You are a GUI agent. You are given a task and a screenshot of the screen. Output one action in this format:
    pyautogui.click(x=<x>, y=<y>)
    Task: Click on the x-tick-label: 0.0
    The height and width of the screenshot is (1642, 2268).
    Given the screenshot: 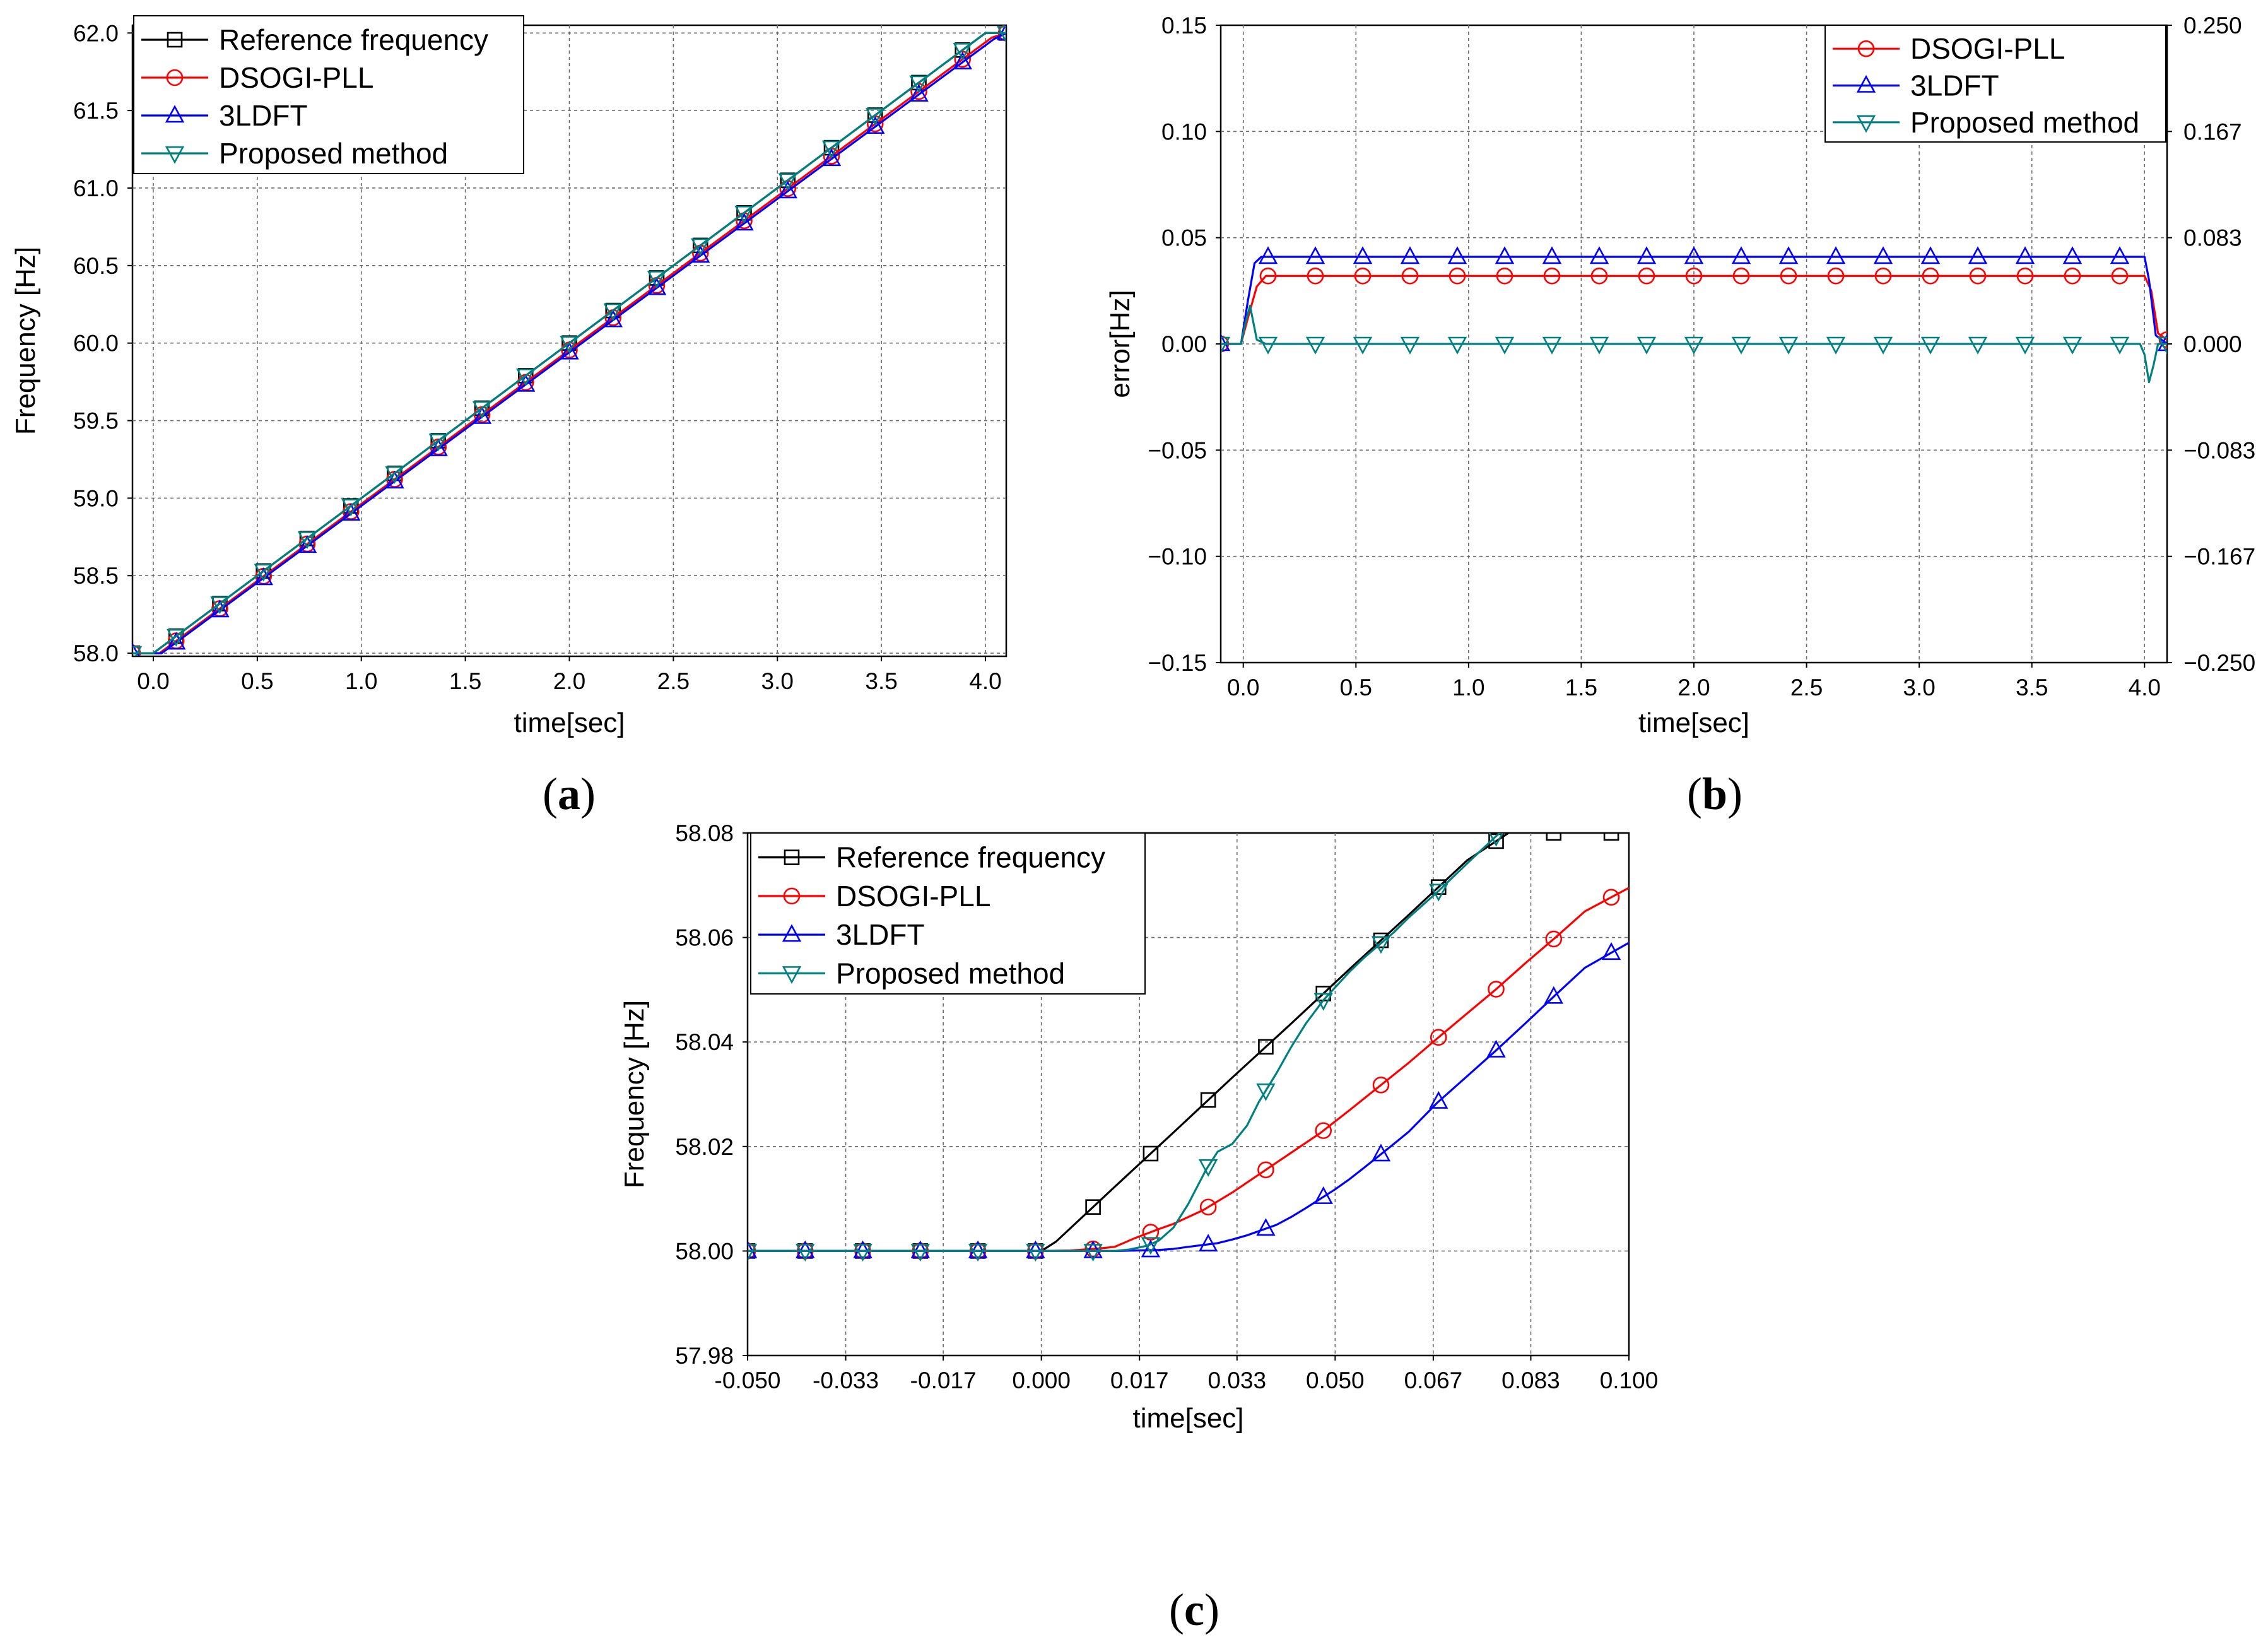 What is the action you would take?
    pyautogui.click(x=1243, y=687)
    